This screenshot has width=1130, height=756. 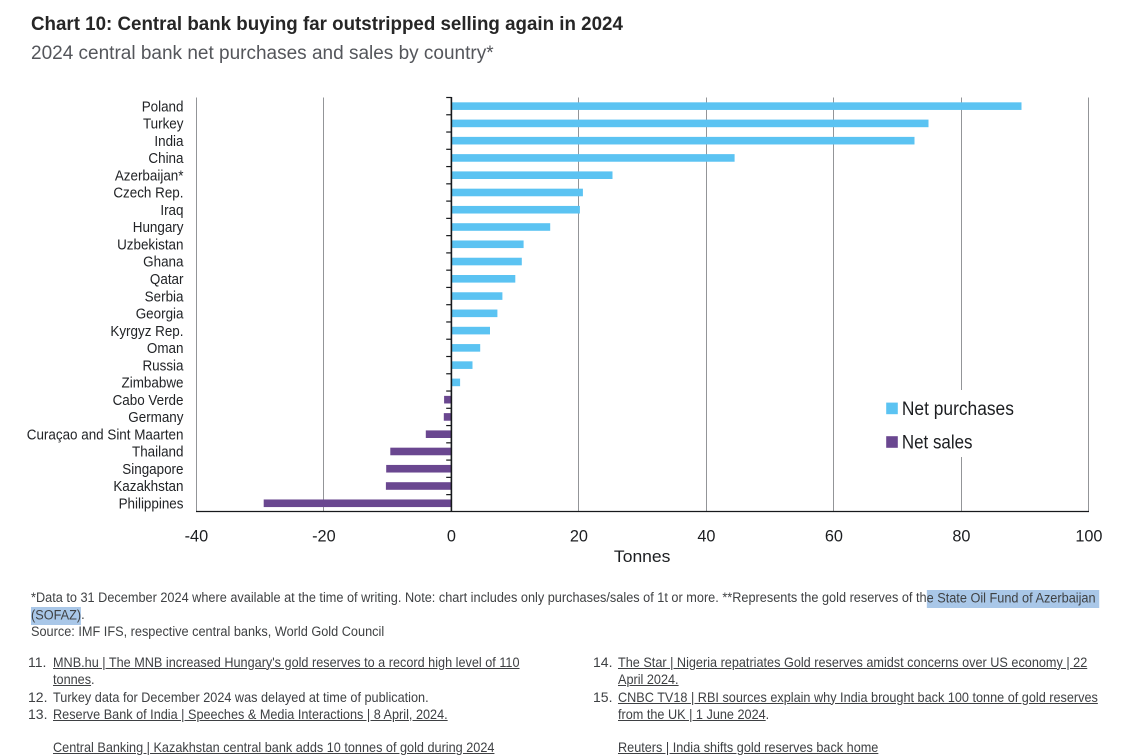 What do you see at coordinates (150, 244) in the screenshot?
I see `svg-text: Uzbekistan` at bounding box center [150, 244].